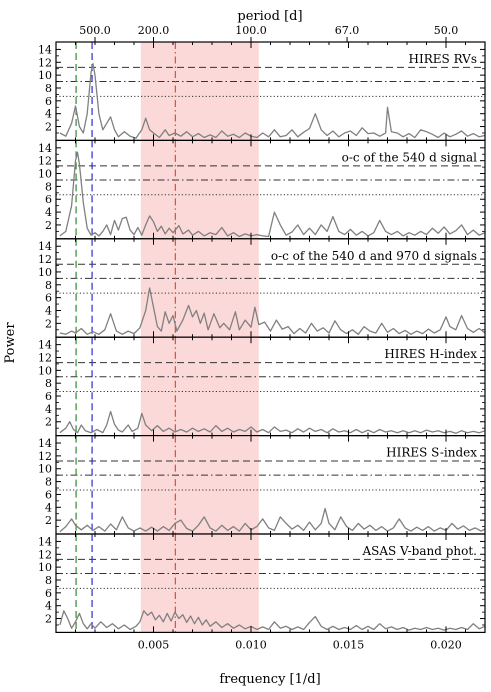  What do you see at coordinates (443, 59) in the screenshot?
I see `panel-title: HIRES RVs` at bounding box center [443, 59].